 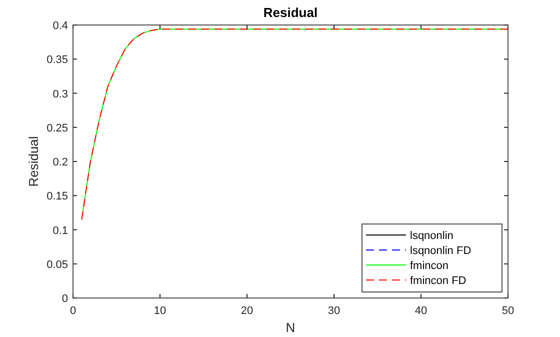 What do you see at coordinates (334, 311) in the screenshot?
I see `x-tick-label: 30` at bounding box center [334, 311].